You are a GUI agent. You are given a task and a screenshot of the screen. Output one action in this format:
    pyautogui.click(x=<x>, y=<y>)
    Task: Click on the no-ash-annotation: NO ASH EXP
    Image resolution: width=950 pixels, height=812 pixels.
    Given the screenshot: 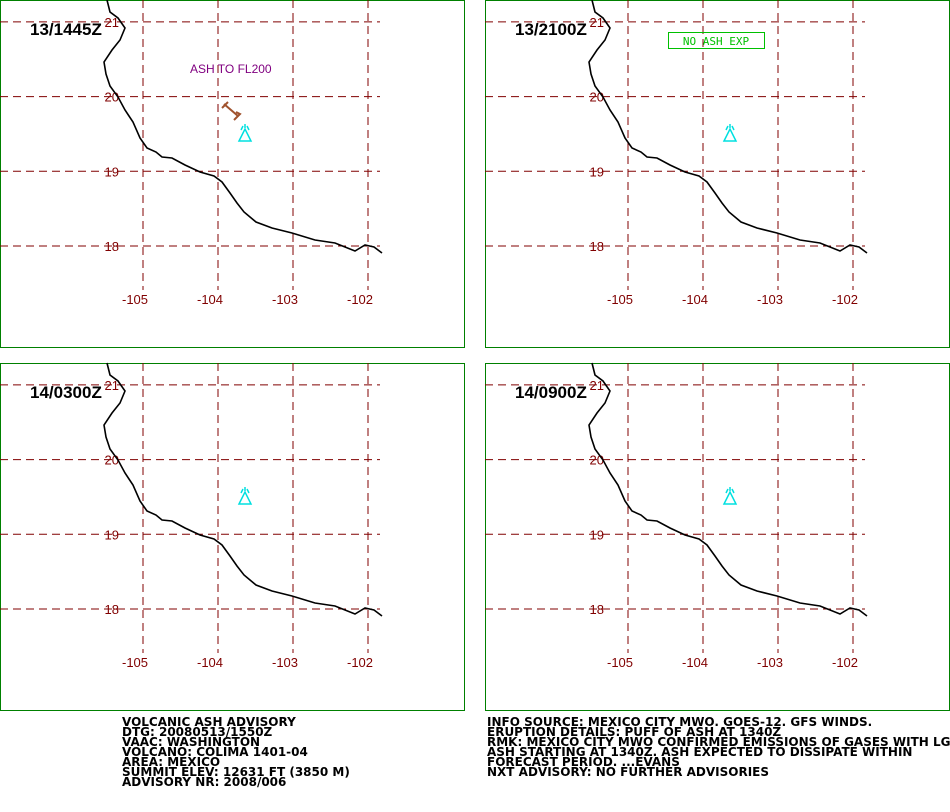 What is the action you would take?
    pyautogui.click(x=716, y=41)
    